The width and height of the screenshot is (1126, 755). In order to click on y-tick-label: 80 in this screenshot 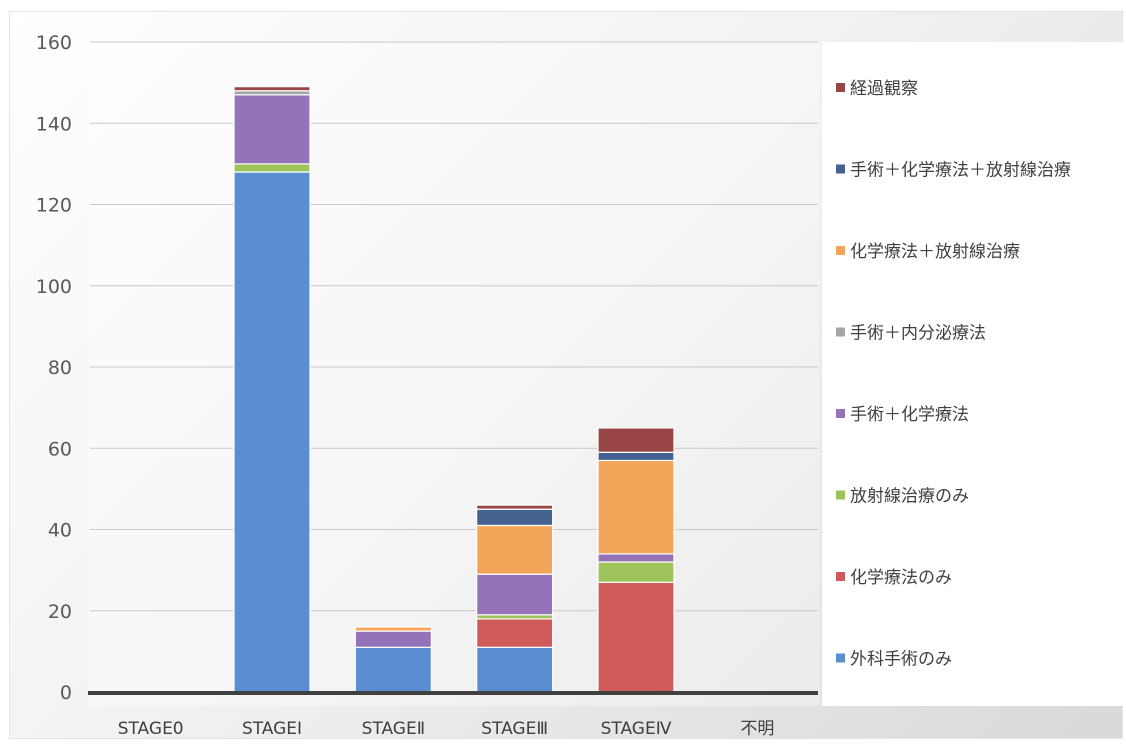, I will do `click(60, 368)`.